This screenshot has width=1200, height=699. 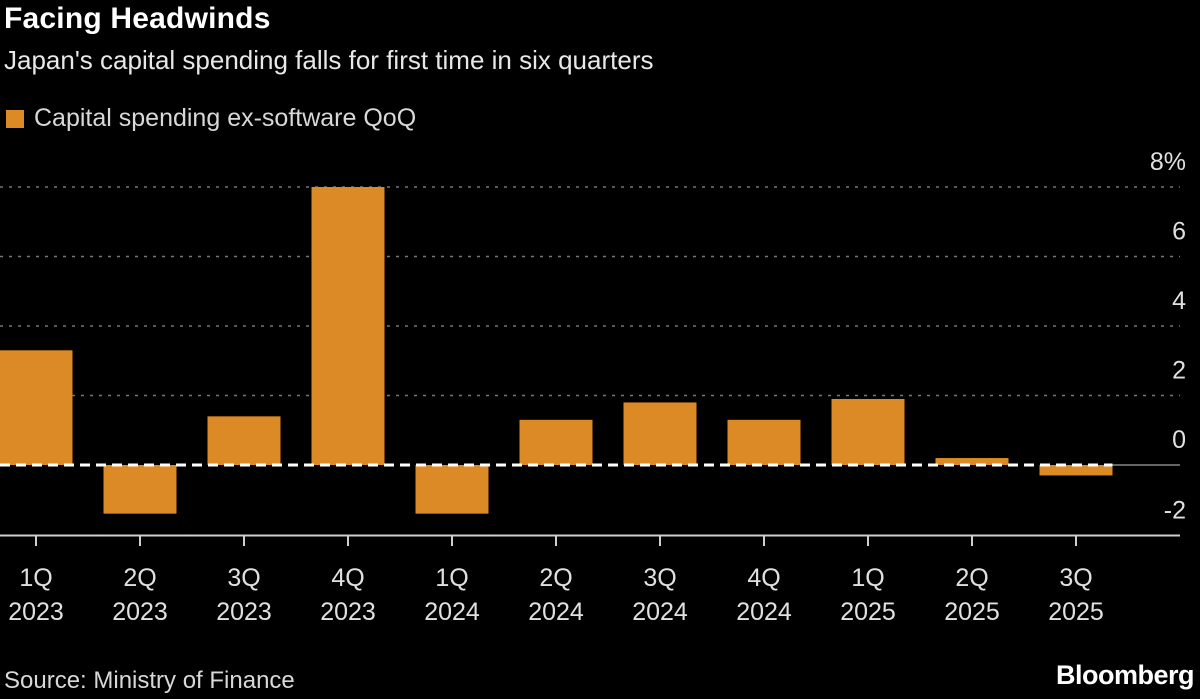 What do you see at coordinates (15, 118) in the screenshot?
I see `legend-swatch` at bounding box center [15, 118].